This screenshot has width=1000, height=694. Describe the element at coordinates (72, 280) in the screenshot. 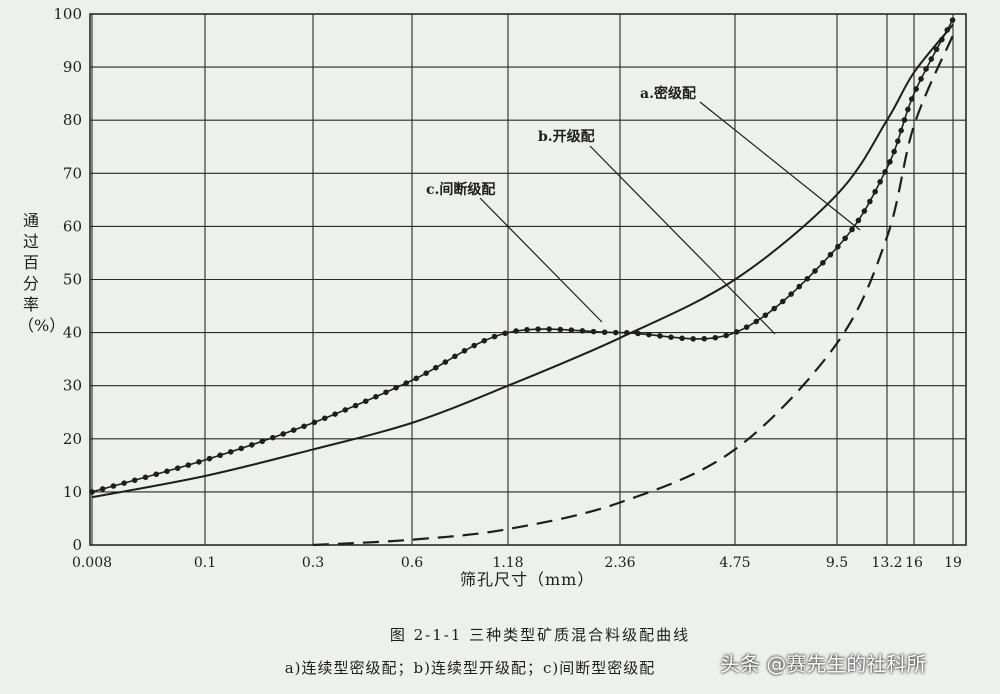

I see `y-tick-label: 50` at that location.